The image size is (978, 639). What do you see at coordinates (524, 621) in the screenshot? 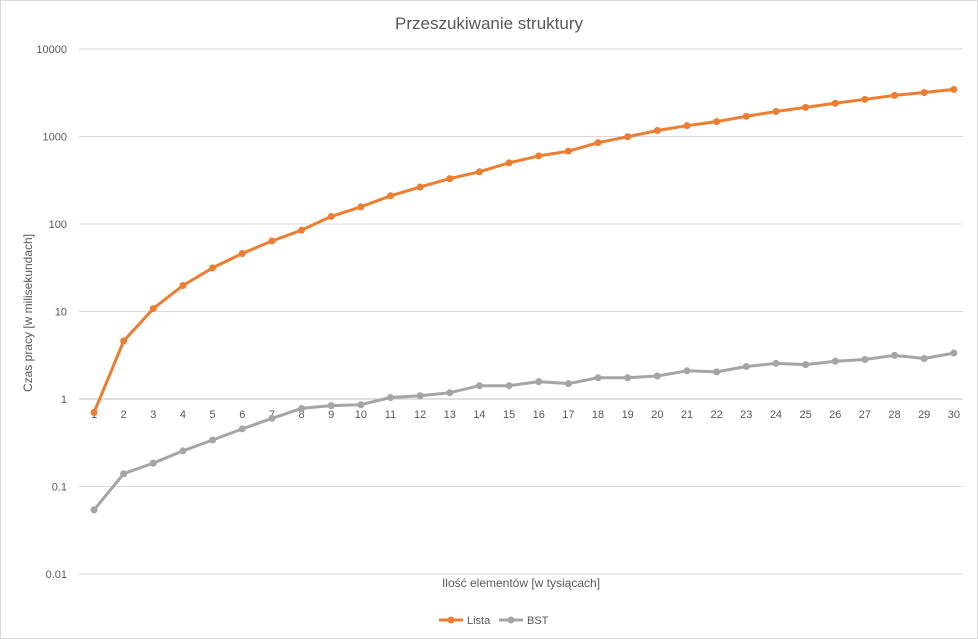
I see `legend-item-bst: BST` at bounding box center [524, 621].